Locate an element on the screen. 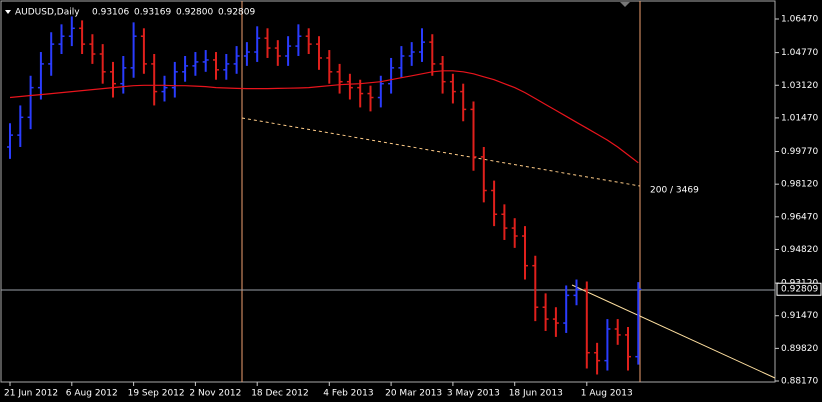  quote-close: 0.92809 is located at coordinates (236, 13).